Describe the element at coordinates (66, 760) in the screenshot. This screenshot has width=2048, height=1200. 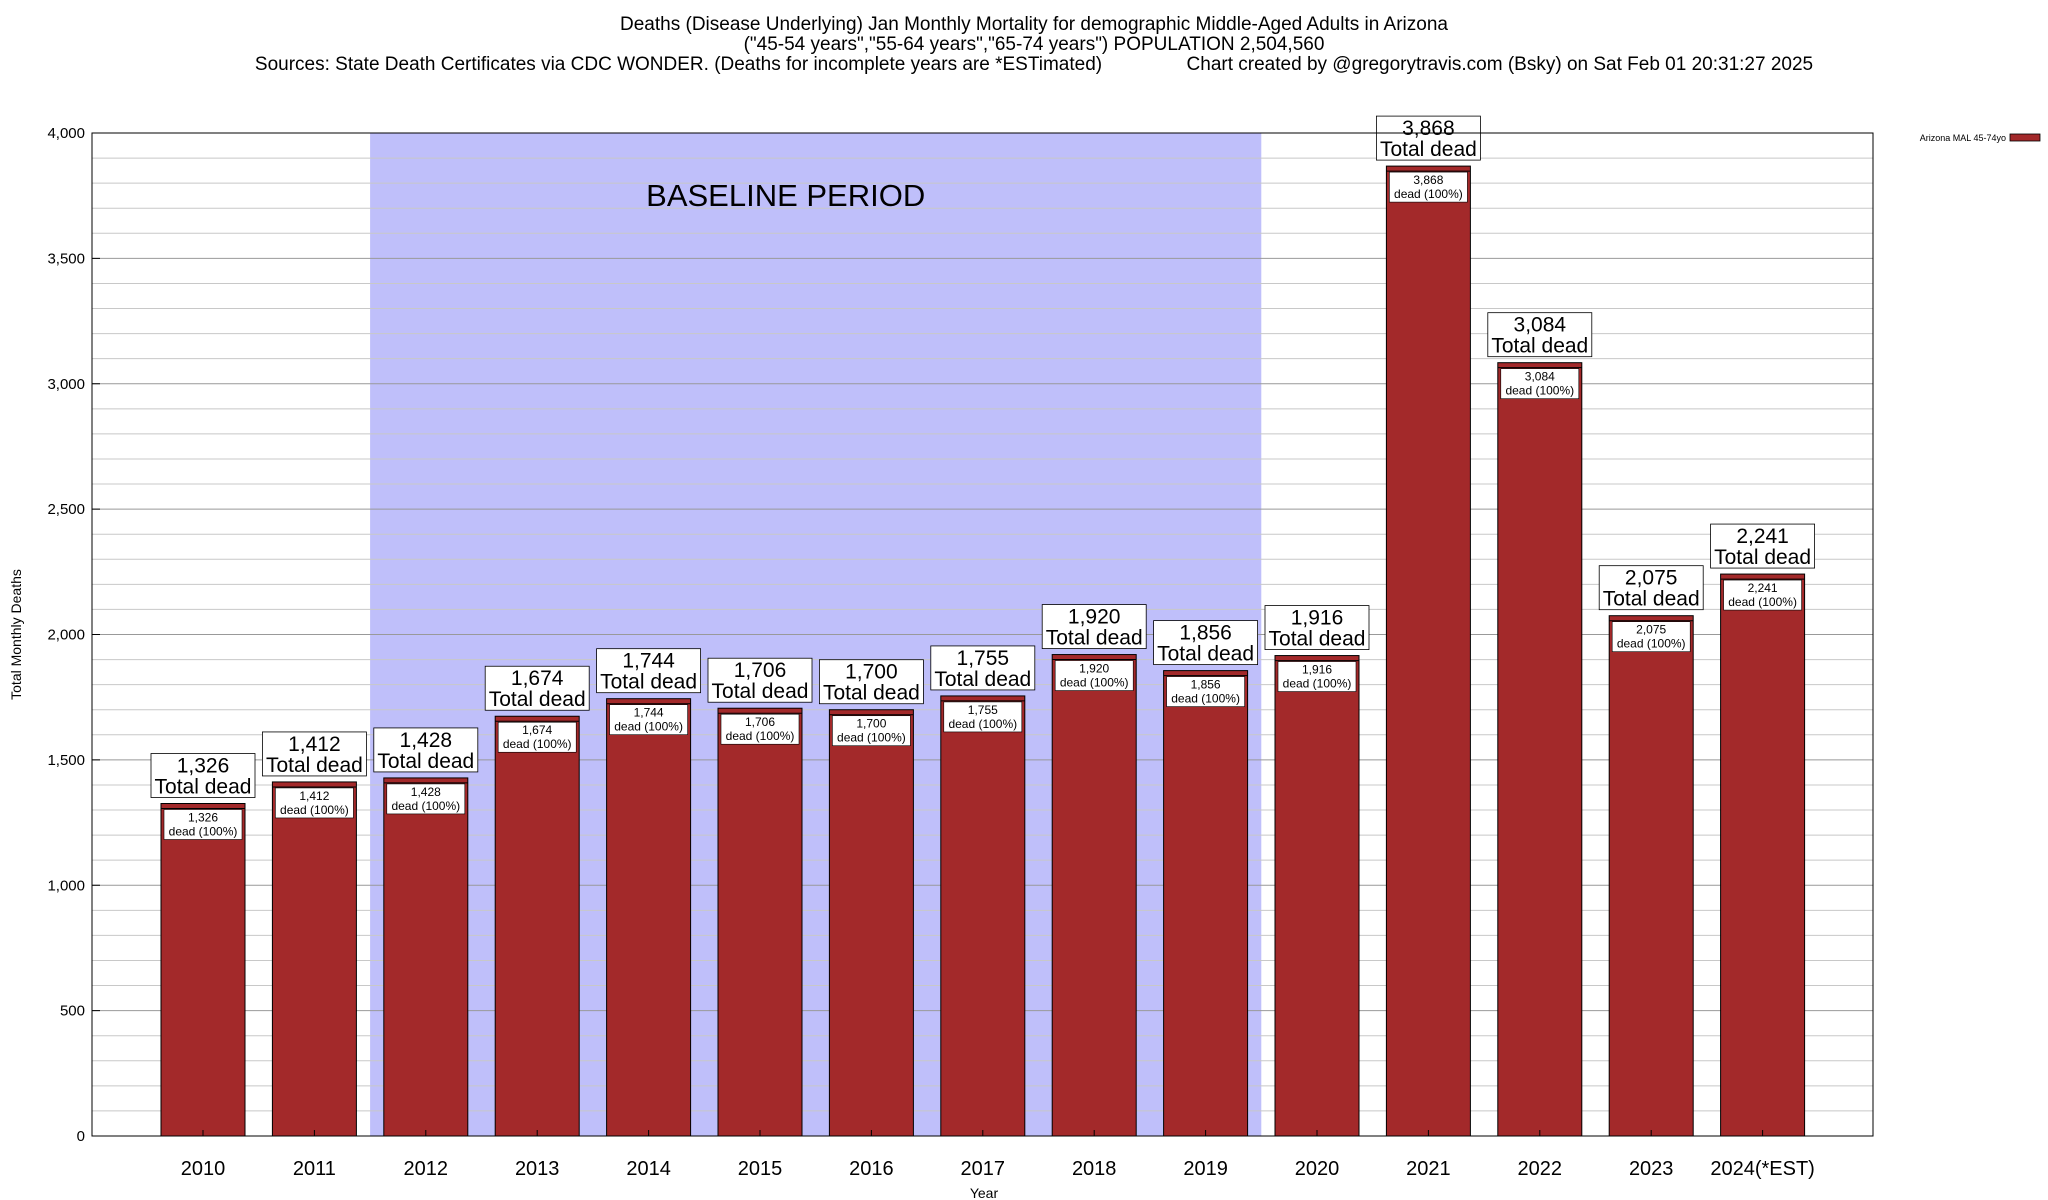
I see `y-tick-label: 1,500` at that location.